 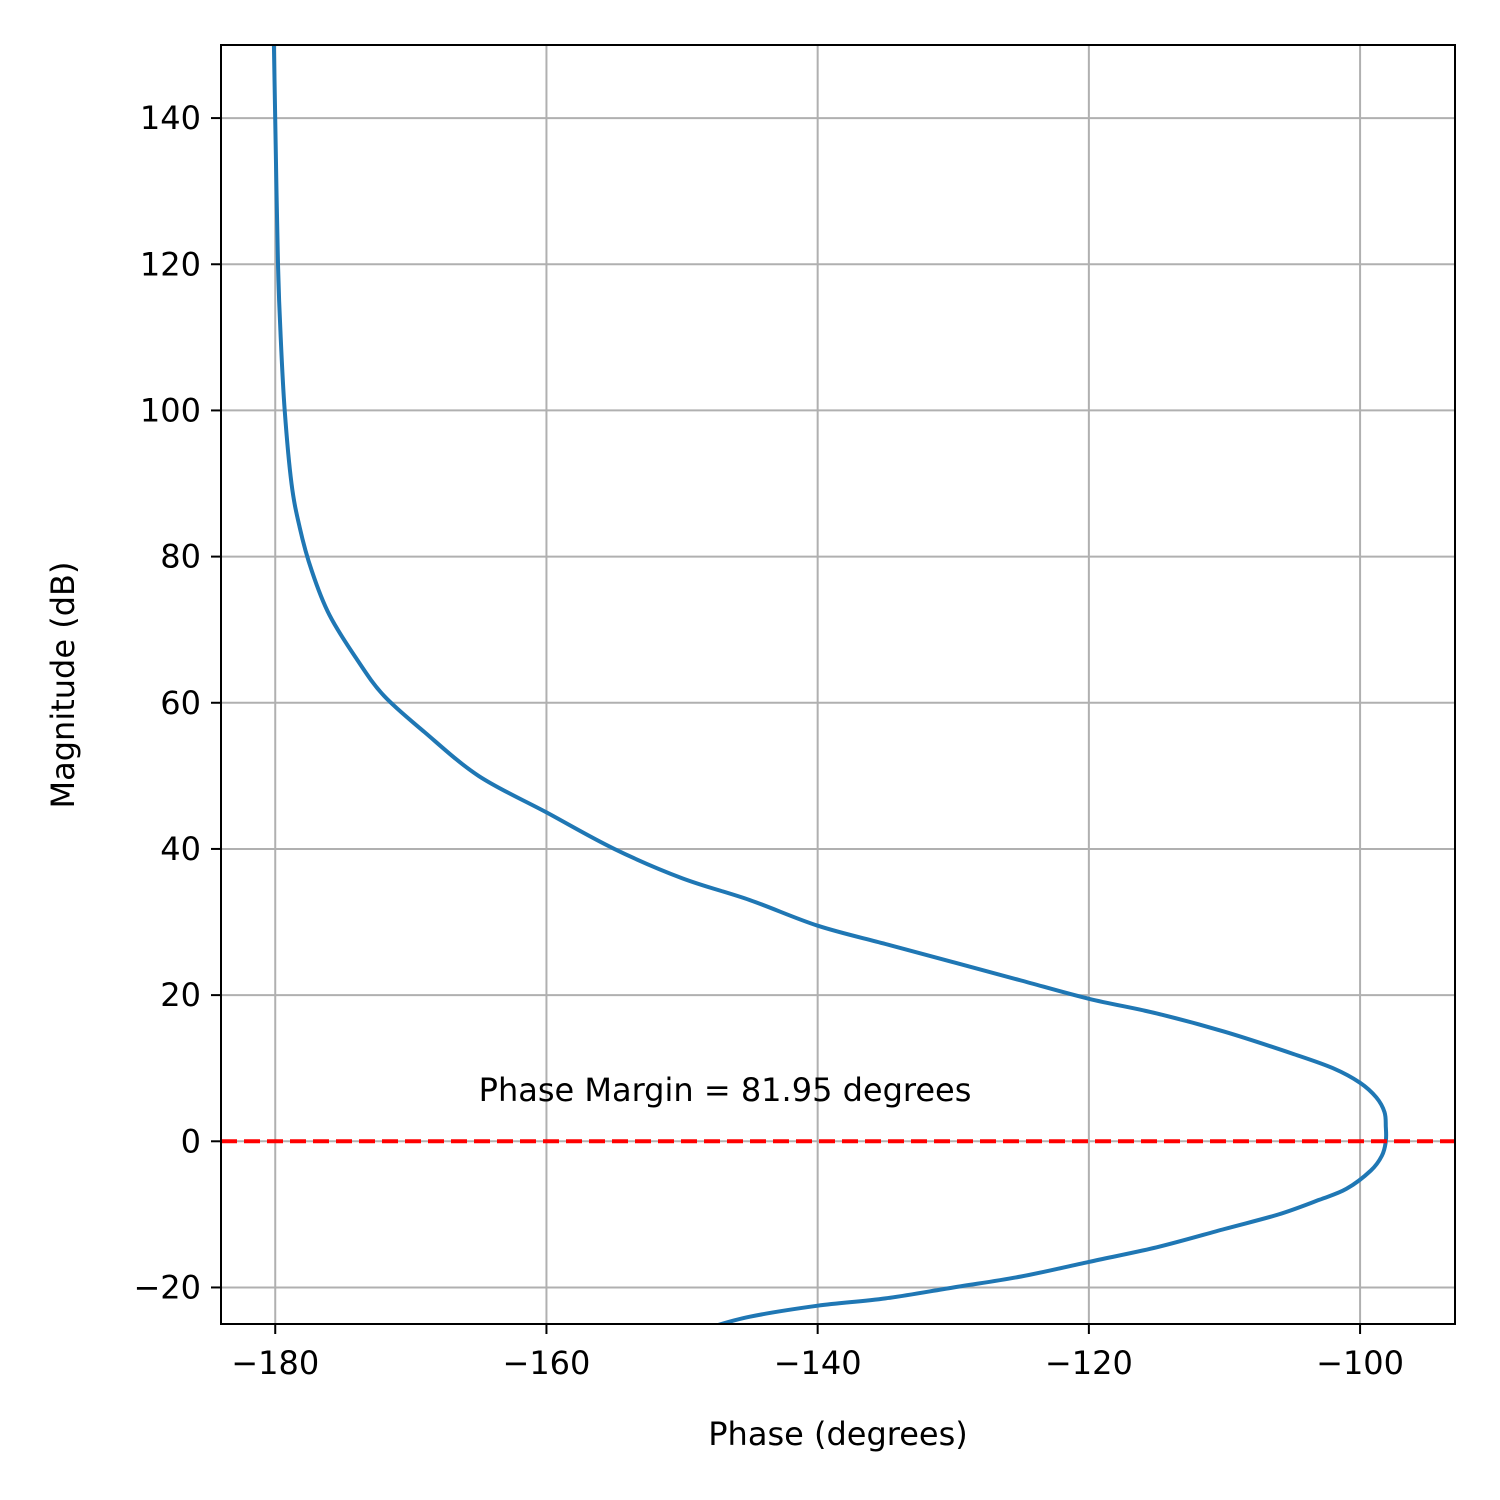 What do you see at coordinates (180, 995) in the screenshot?
I see `y-tick-label: 20` at bounding box center [180, 995].